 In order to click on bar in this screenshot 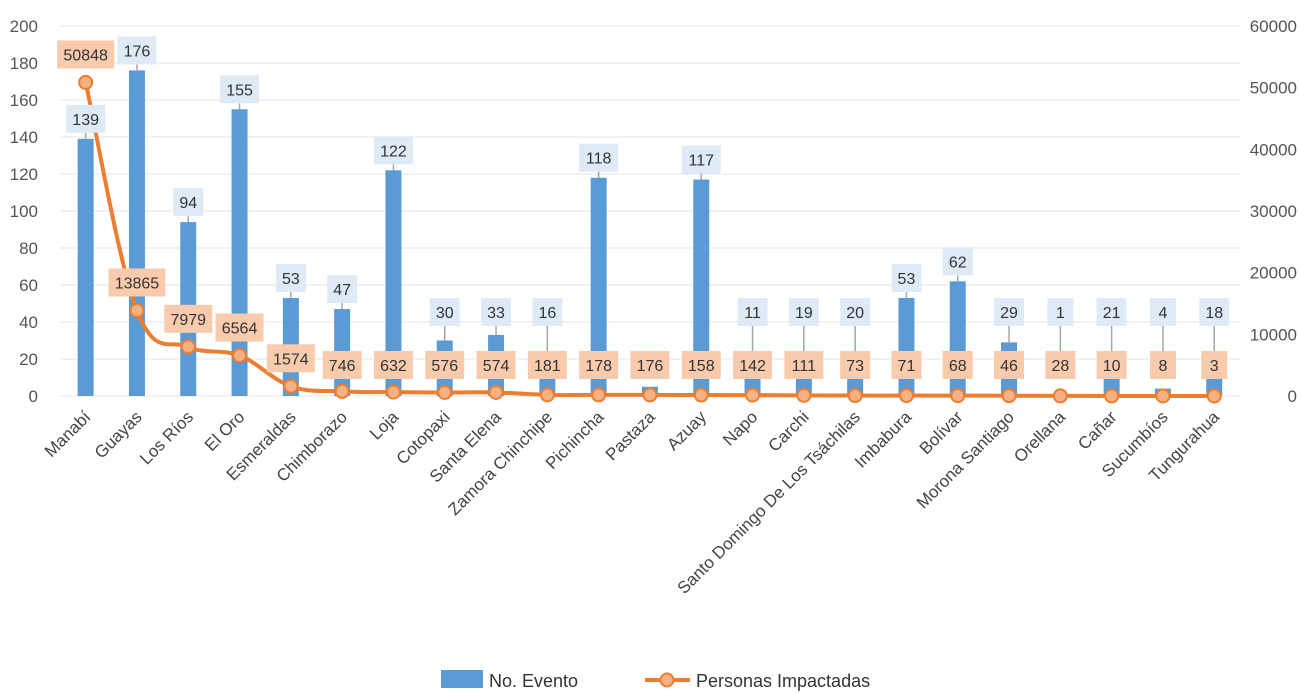, I will do `click(85, 267)`.